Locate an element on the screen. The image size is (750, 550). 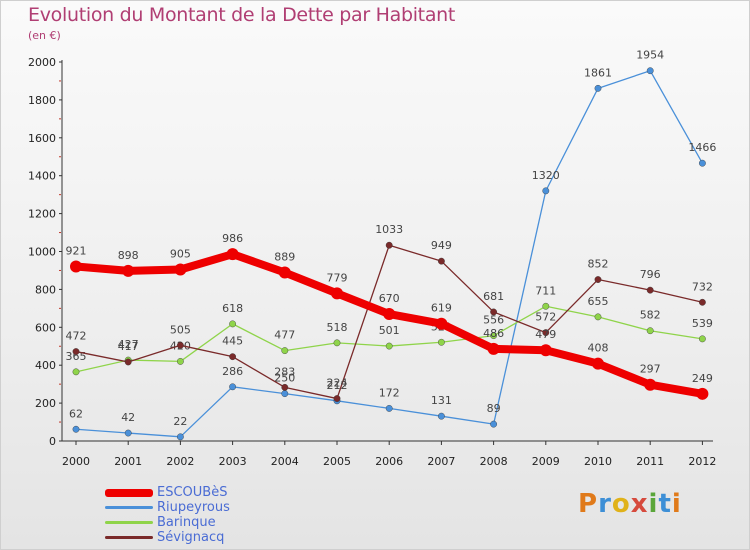
data-label: 670 is located at coordinates (389, 298).